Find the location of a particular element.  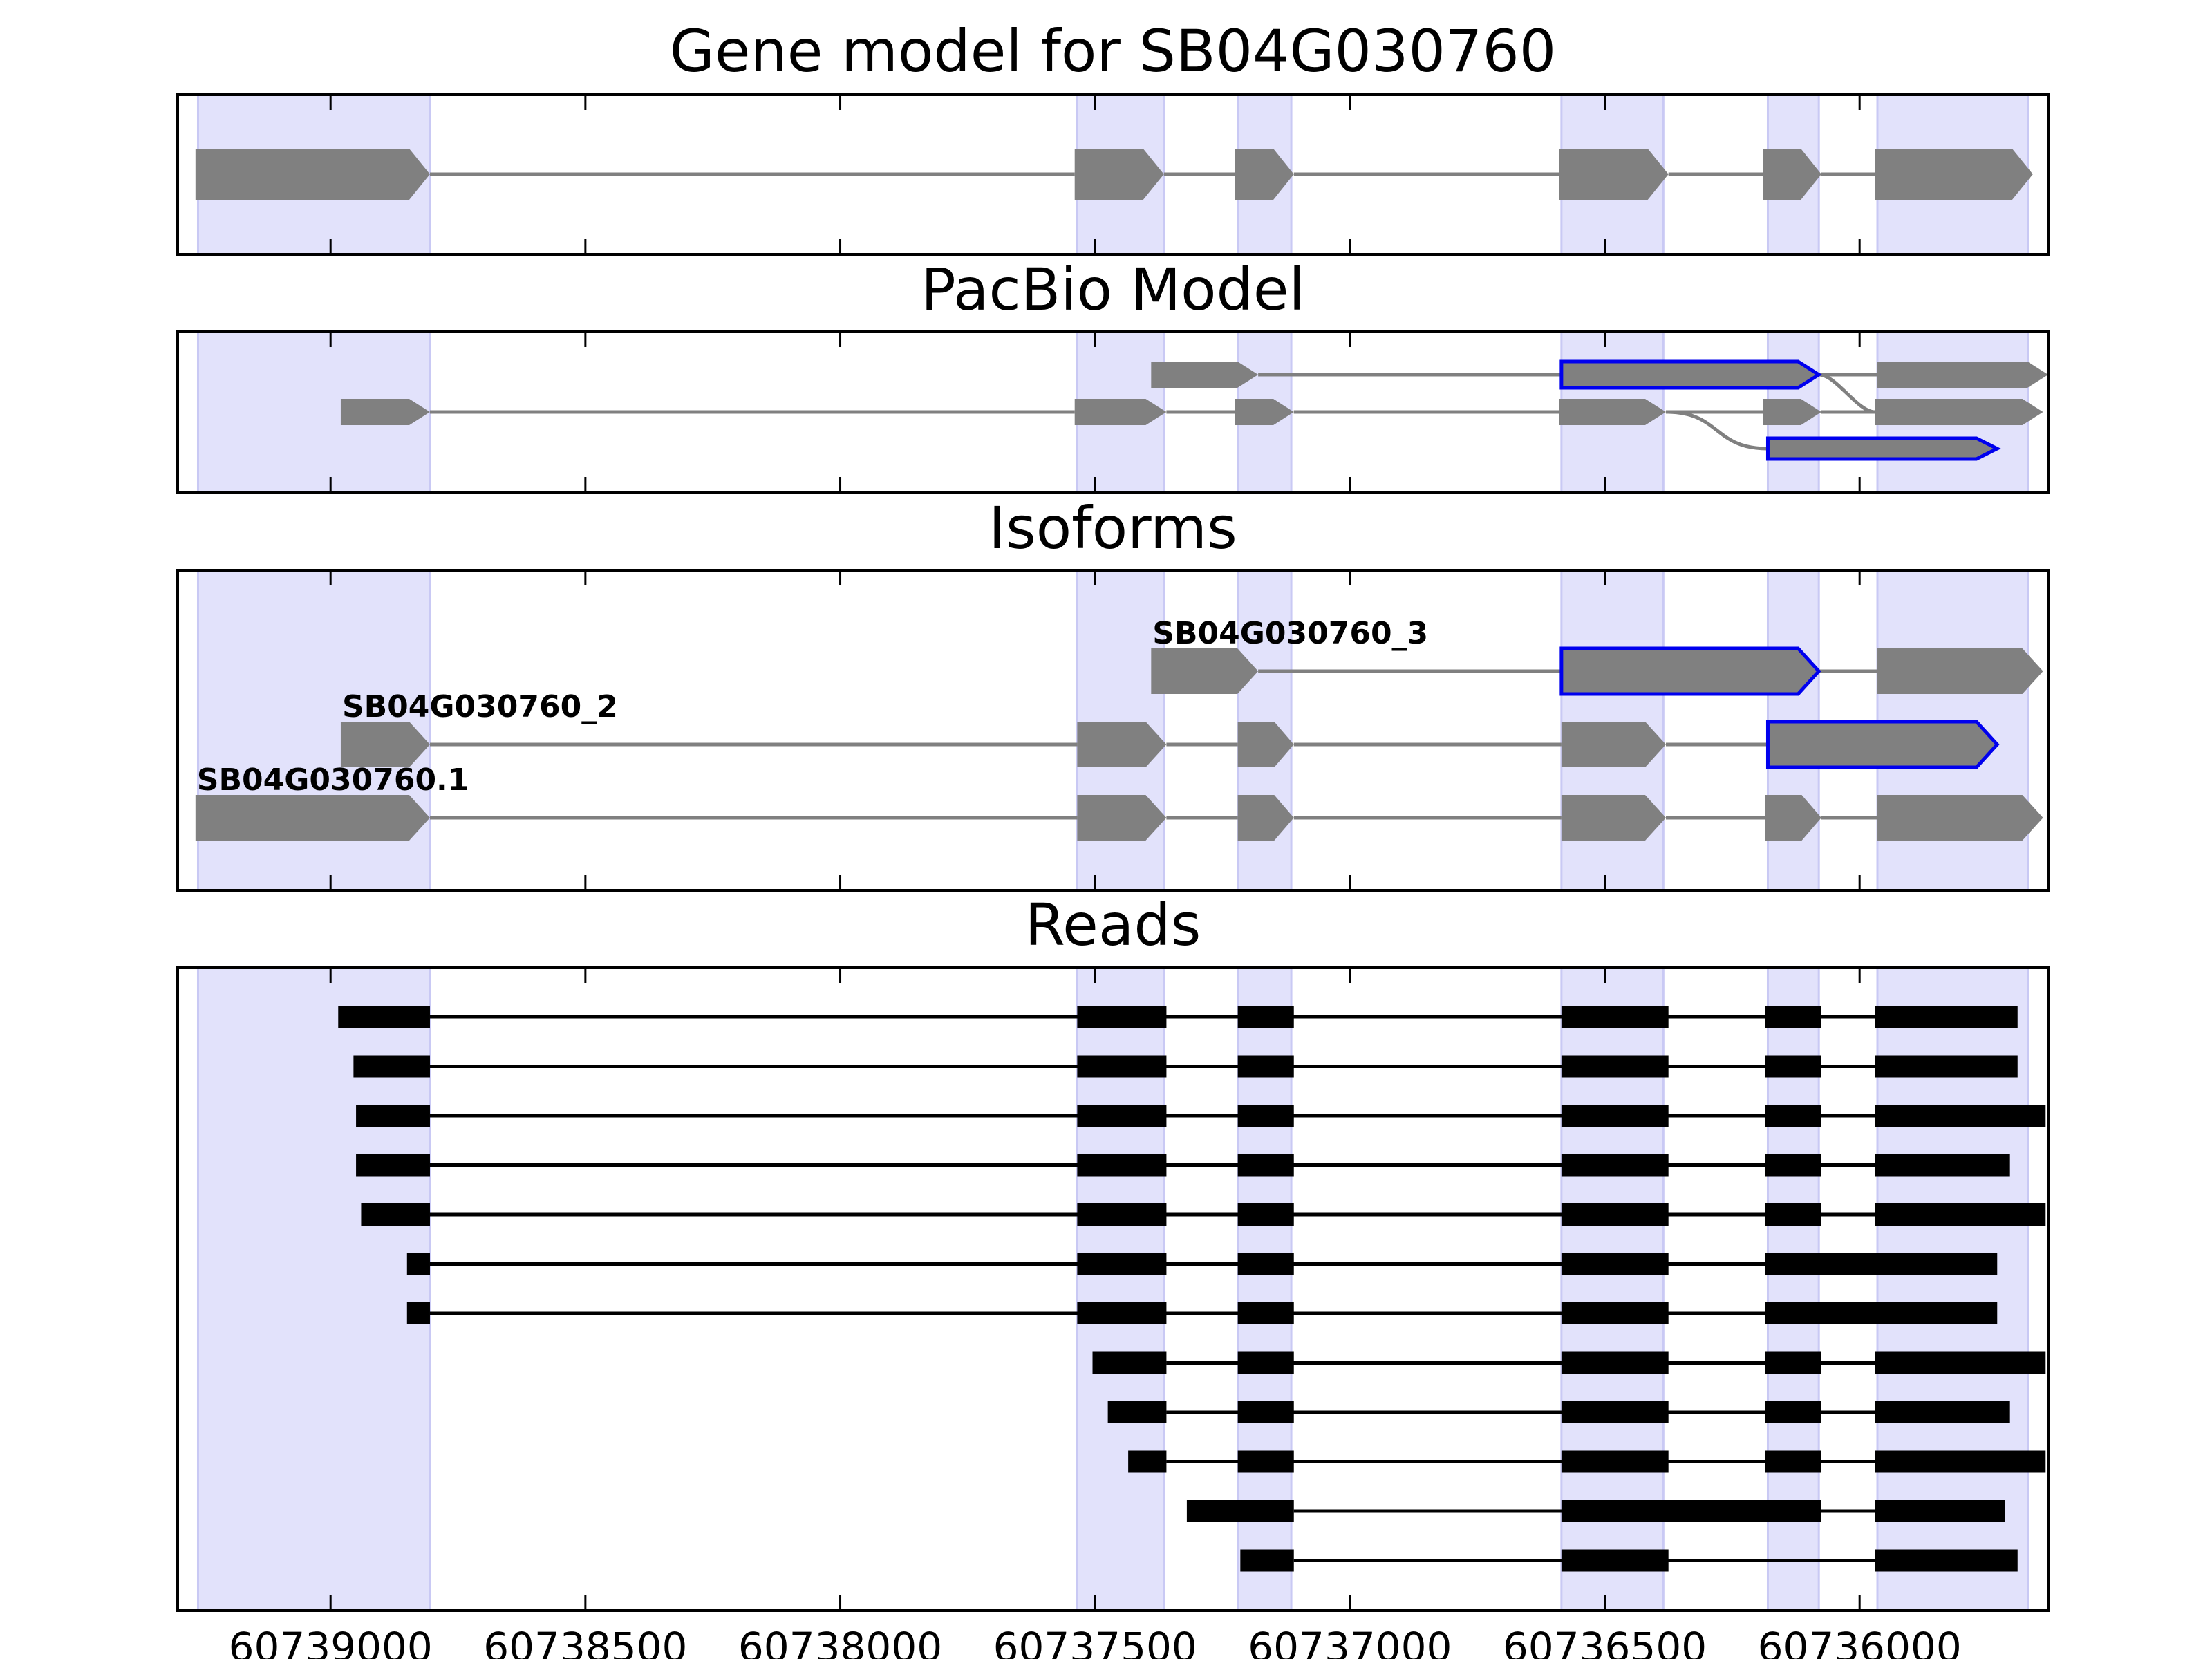

reads-panel-title: Reads is located at coordinates (1113, 925).